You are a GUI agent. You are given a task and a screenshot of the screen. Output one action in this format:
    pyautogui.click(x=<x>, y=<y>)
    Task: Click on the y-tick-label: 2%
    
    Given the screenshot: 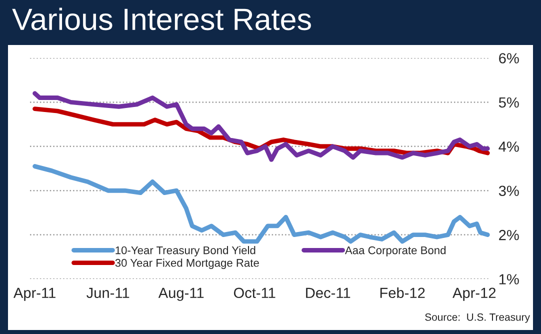 What is the action you would take?
    pyautogui.click(x=509, y=235)
    